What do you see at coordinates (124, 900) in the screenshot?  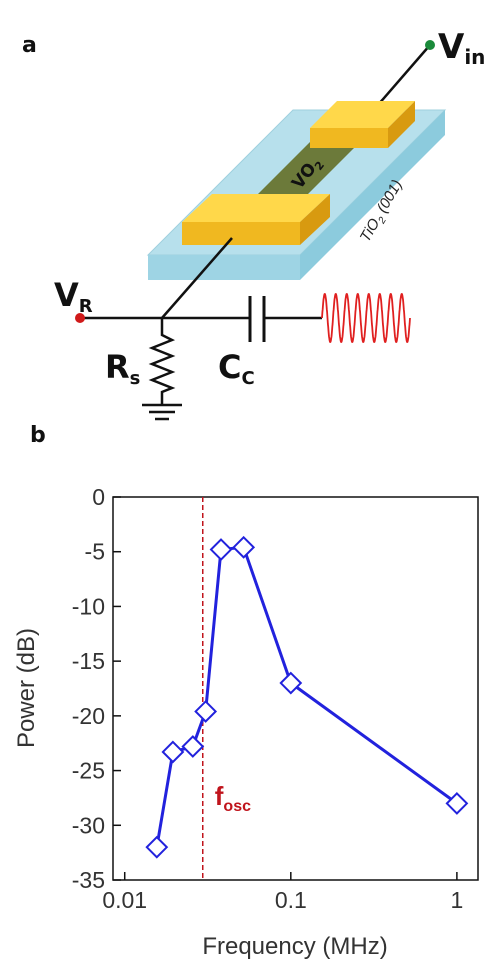 I see `x-tick-label: 0.01` at bounding box center [124, 900].